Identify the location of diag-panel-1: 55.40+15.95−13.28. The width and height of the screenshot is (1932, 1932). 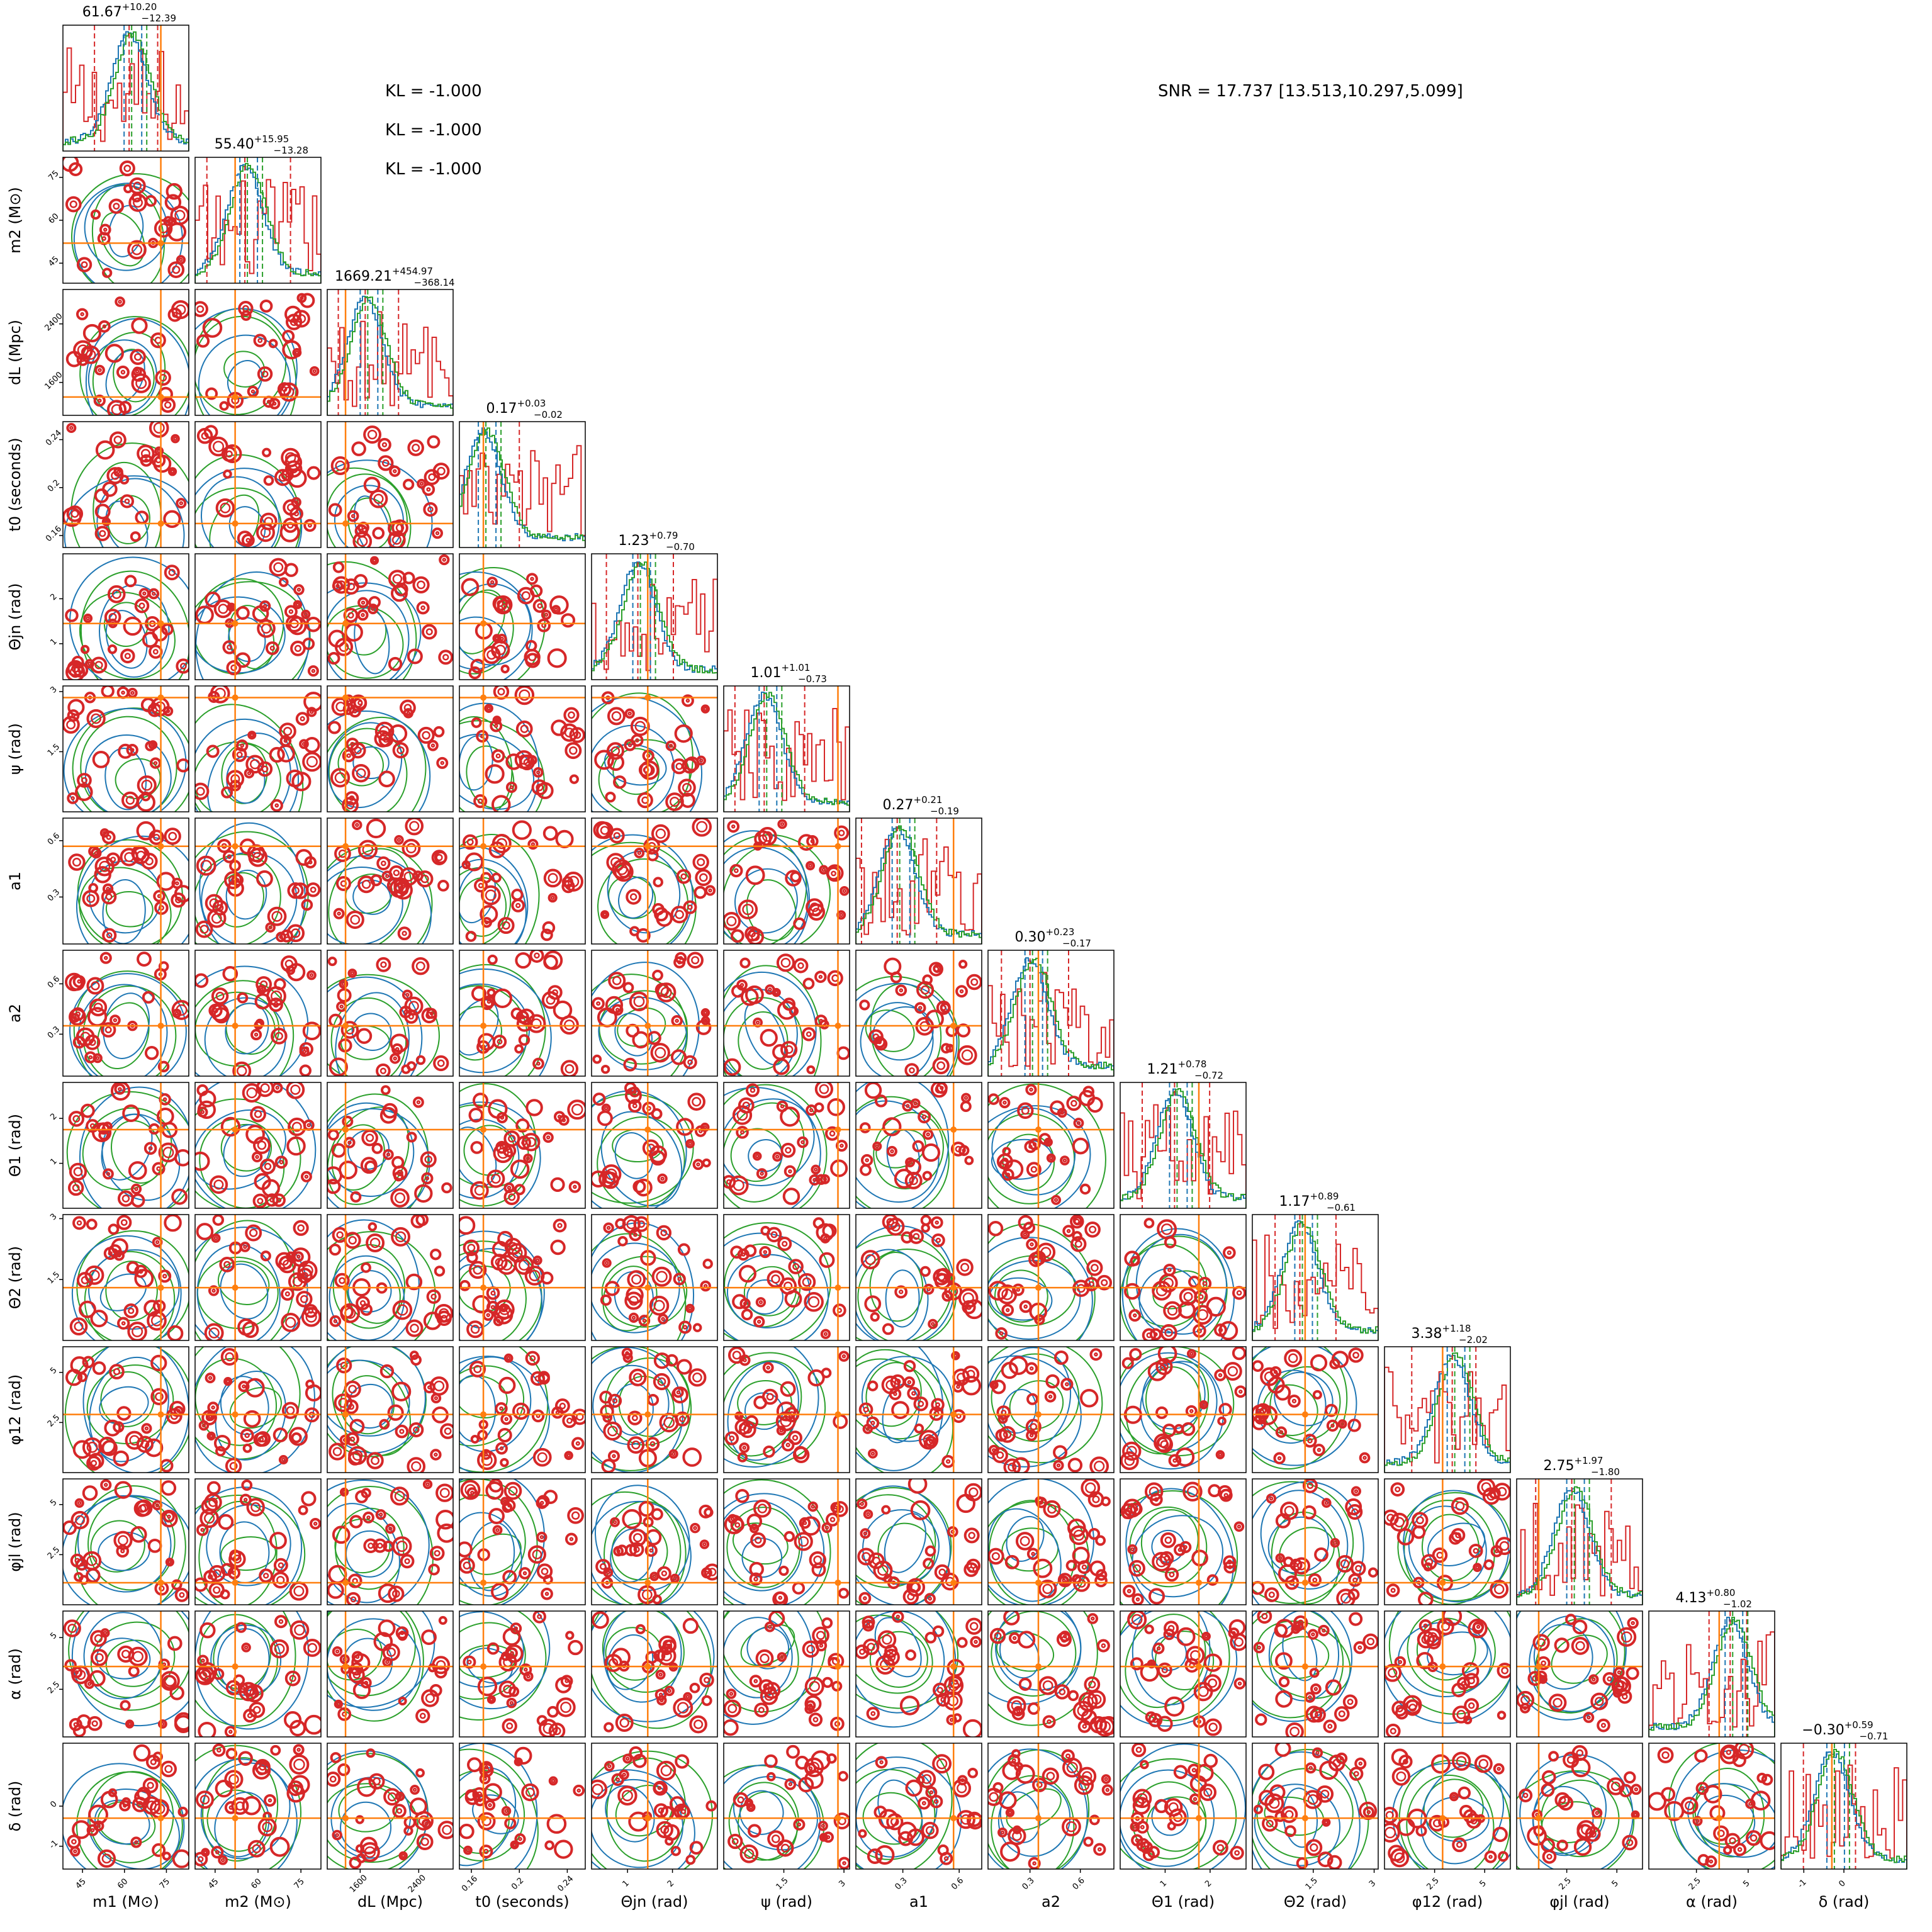
(258, 208).